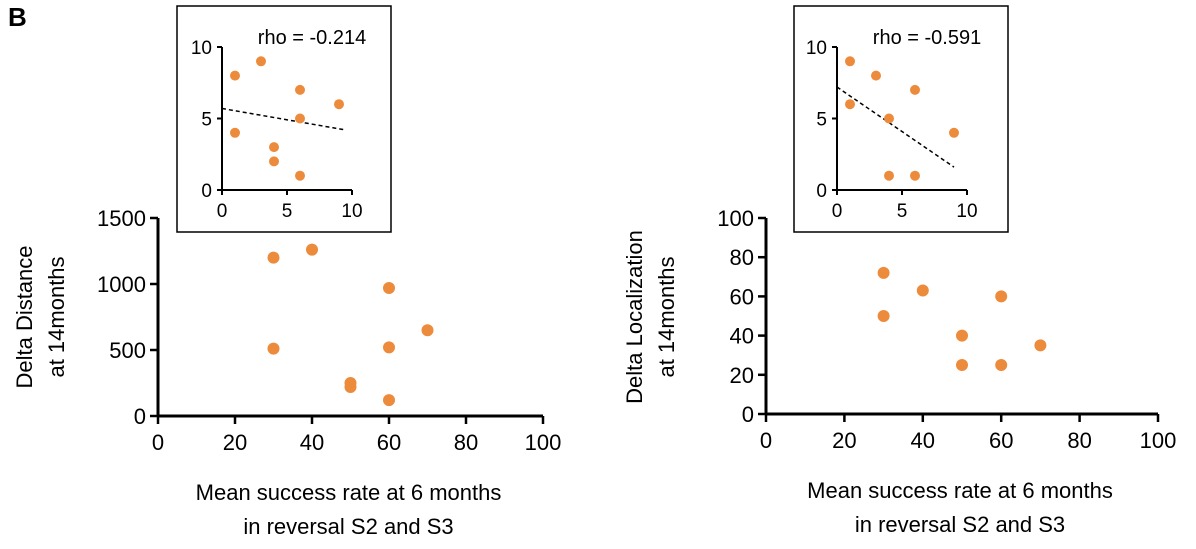 Image resolution: width=1196 pixels, height=549 pixels. What do you see at coordinates (742, 296) in the screenshot?
I see `y-tick-label: 60` at bounding box center [742, 296].